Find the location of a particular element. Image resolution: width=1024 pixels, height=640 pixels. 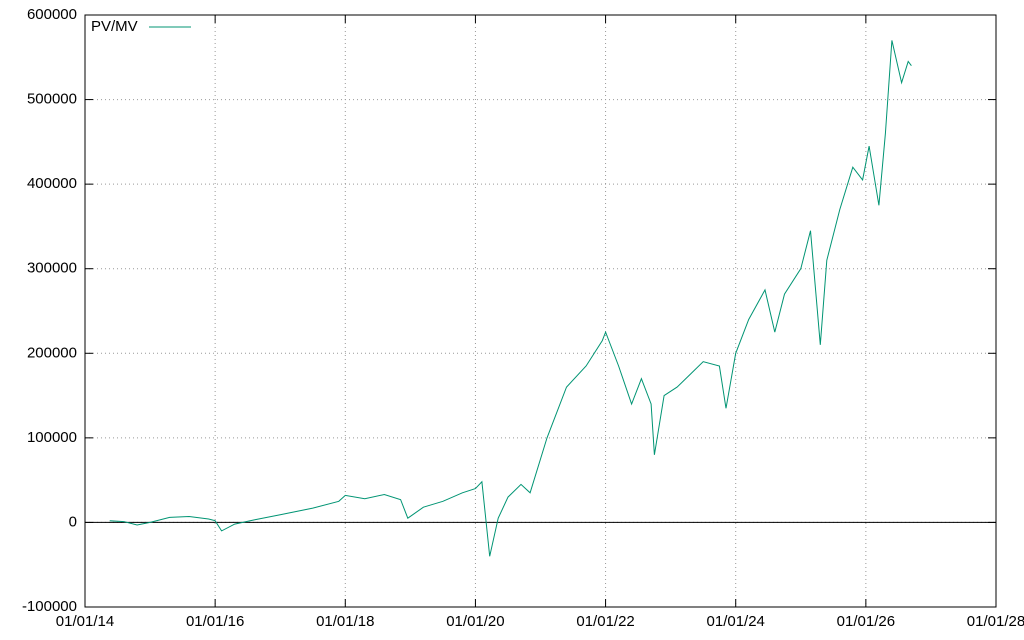

x-tick-label: 01/01/26 is located at coordinates (866, 621).